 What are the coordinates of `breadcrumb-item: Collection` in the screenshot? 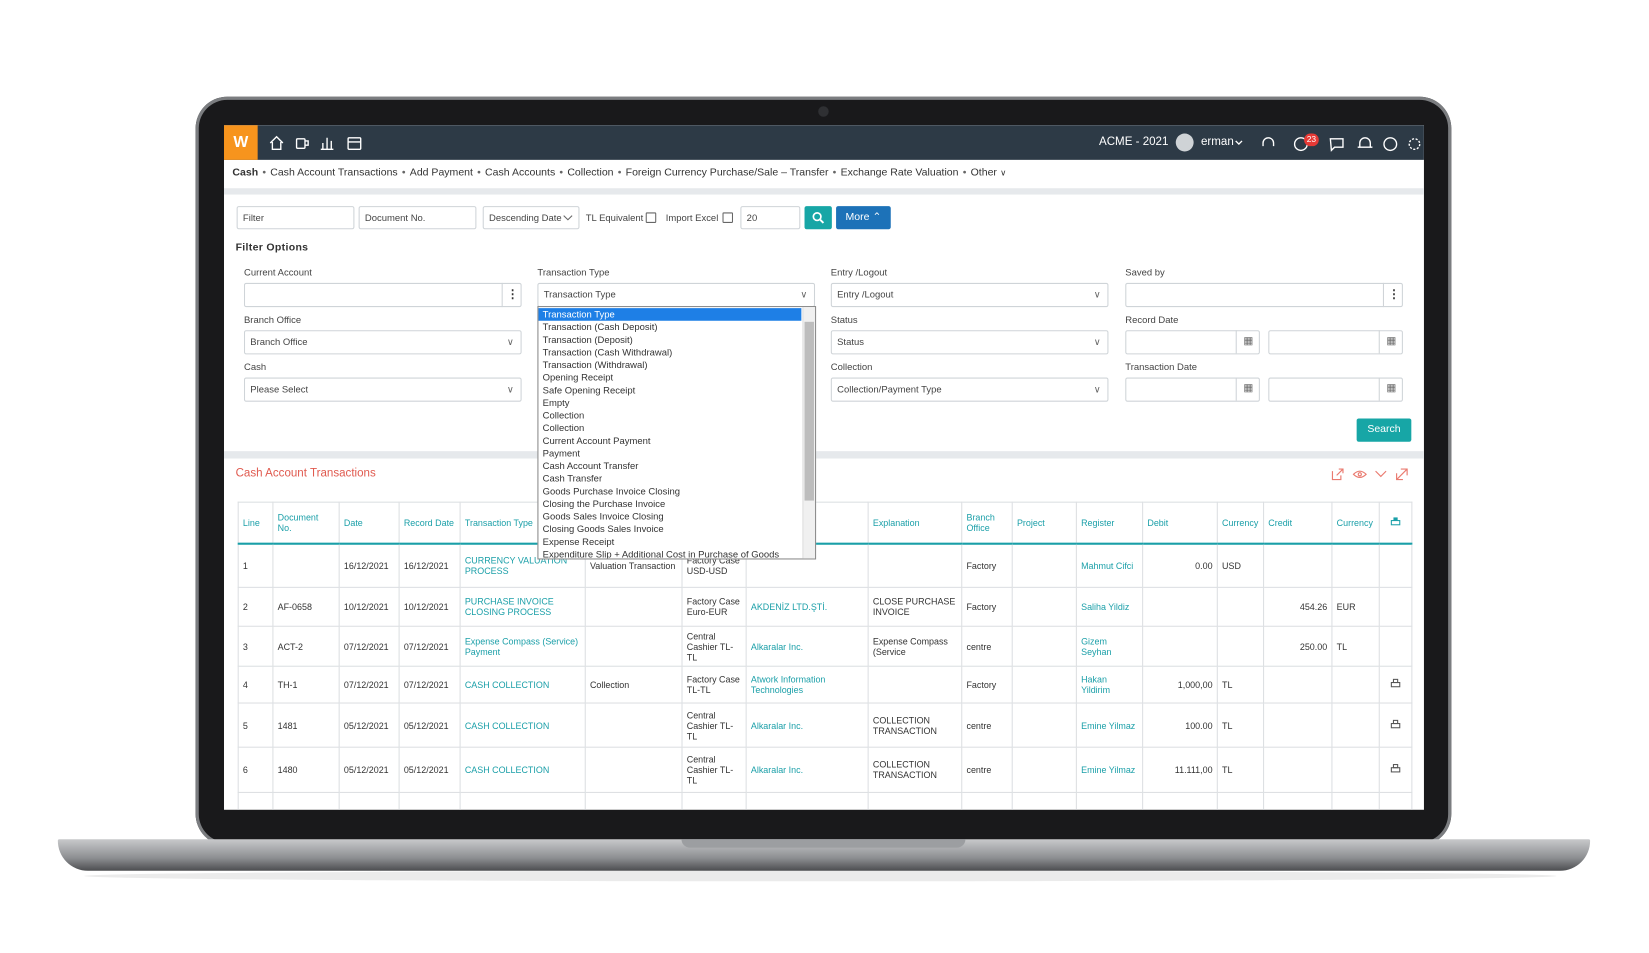 It's located at (590, 173).